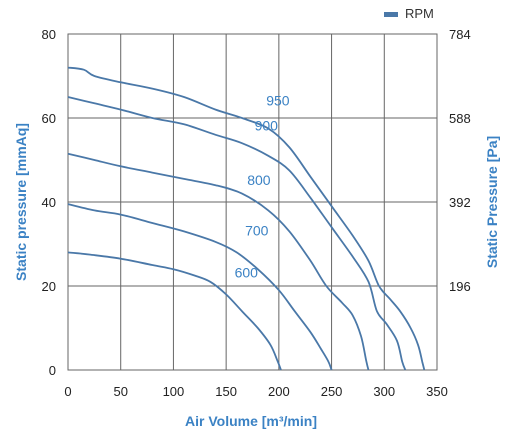 The width and height of the screenshot is (514, 433). I want to click on x-tick-label: 300, so click(384, 391).